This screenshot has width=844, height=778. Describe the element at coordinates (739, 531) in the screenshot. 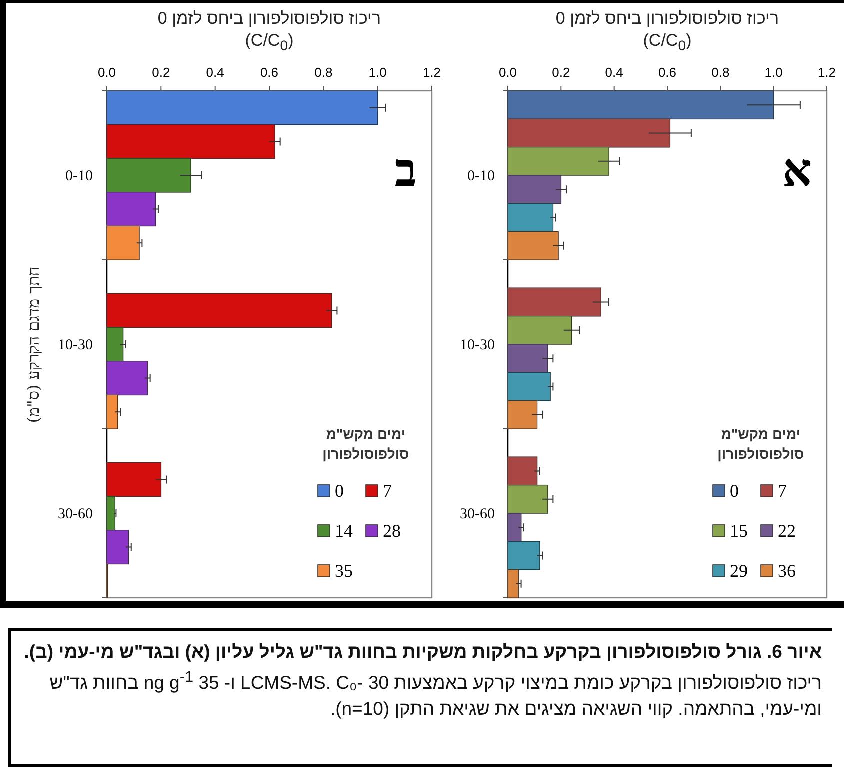

I see `legend-label: 15` at that location.